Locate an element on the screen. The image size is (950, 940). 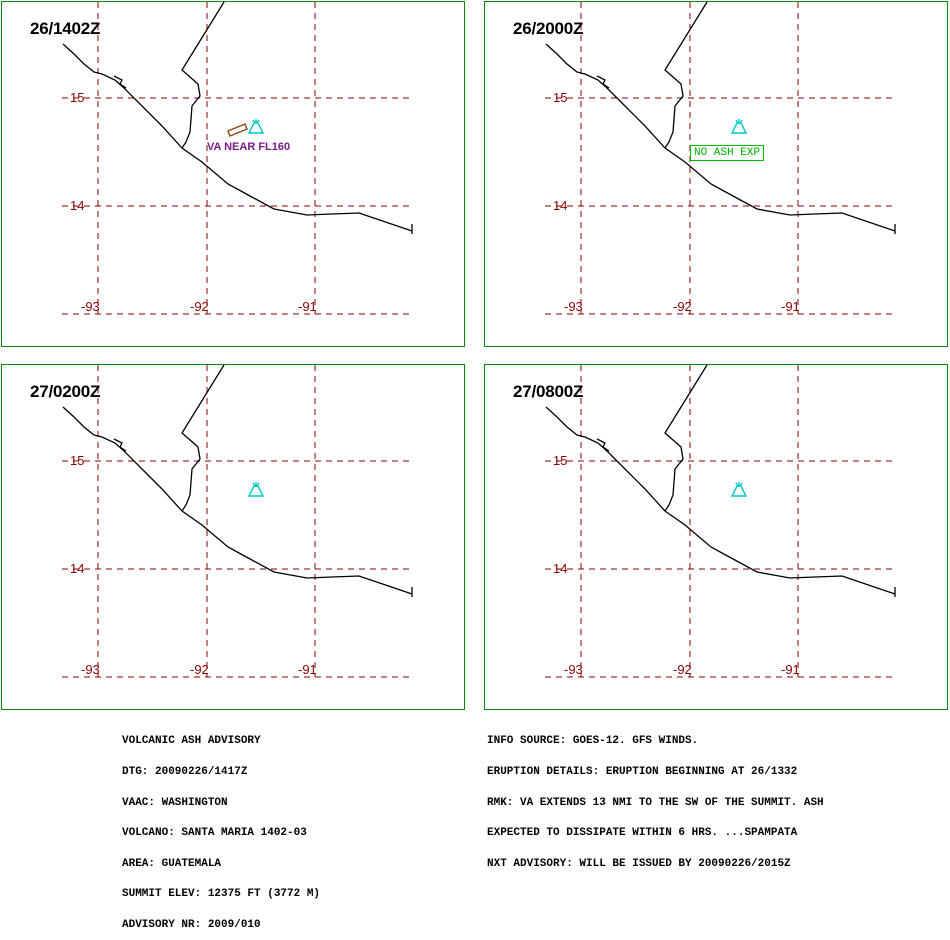
advisory-line: AREA: GUATEMALA is located at coordinates (172, 863).